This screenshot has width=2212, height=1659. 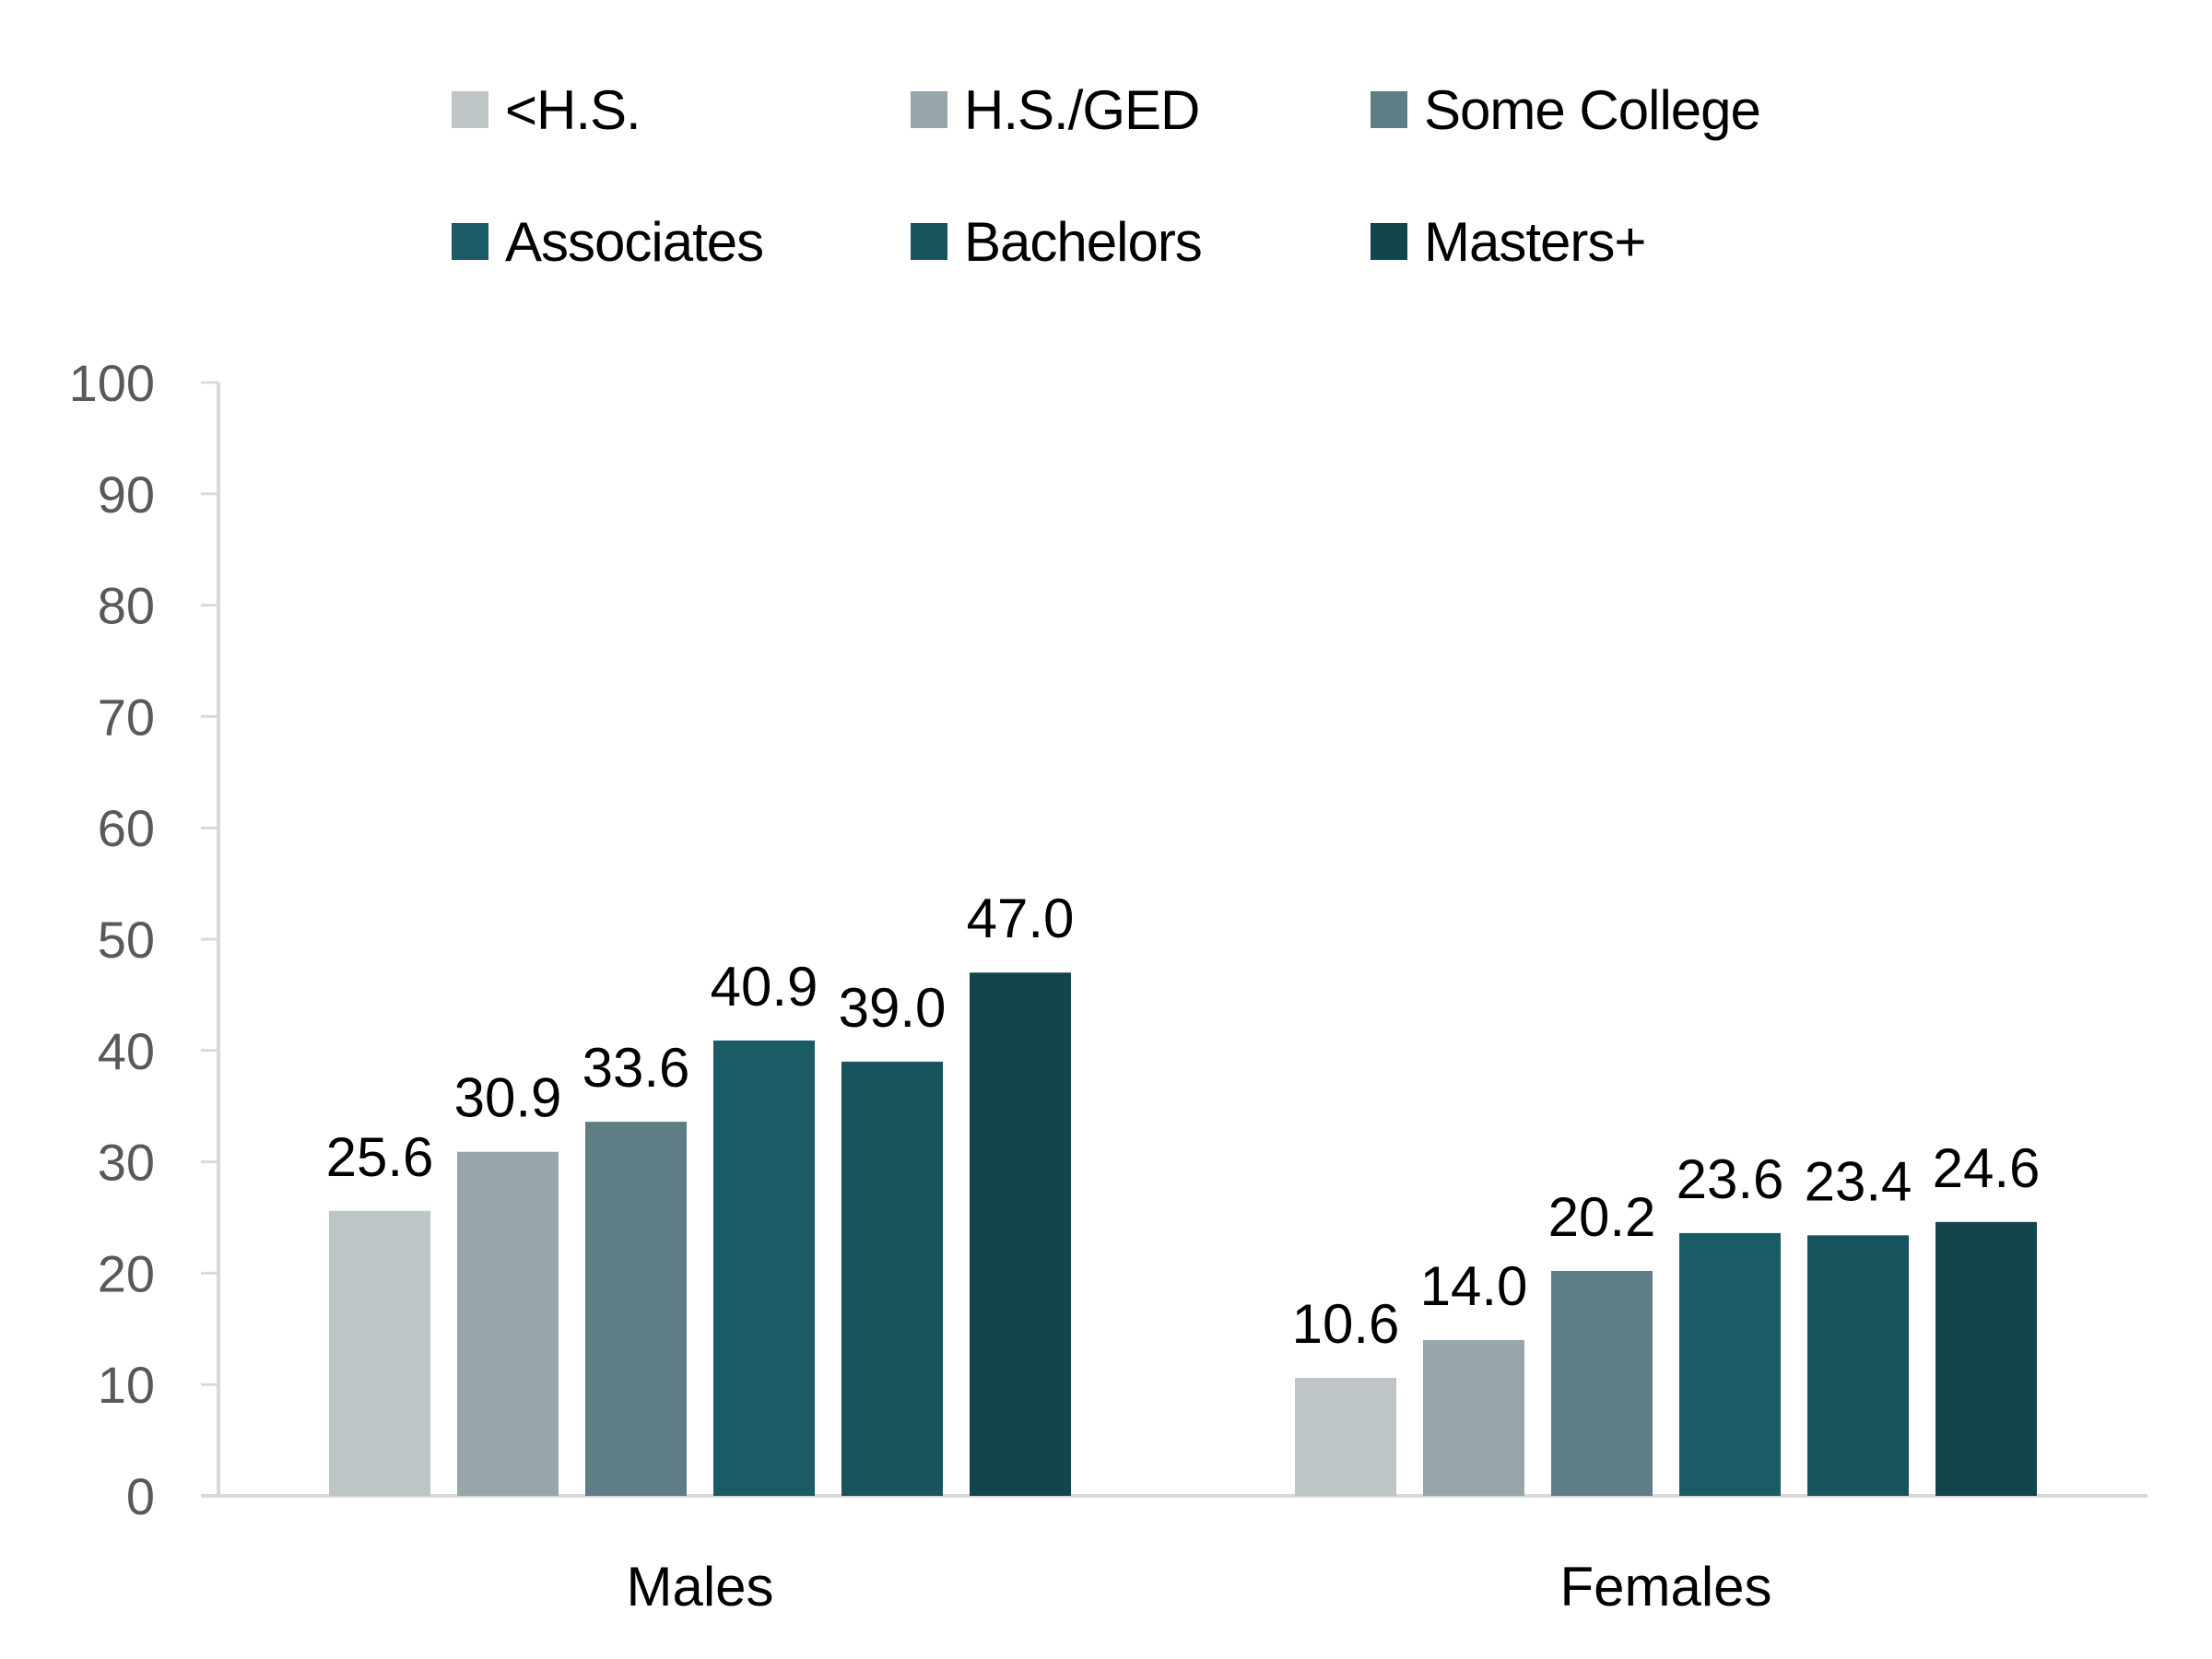 I want to click on category-label: Females, so click(x=1665, y=1587).